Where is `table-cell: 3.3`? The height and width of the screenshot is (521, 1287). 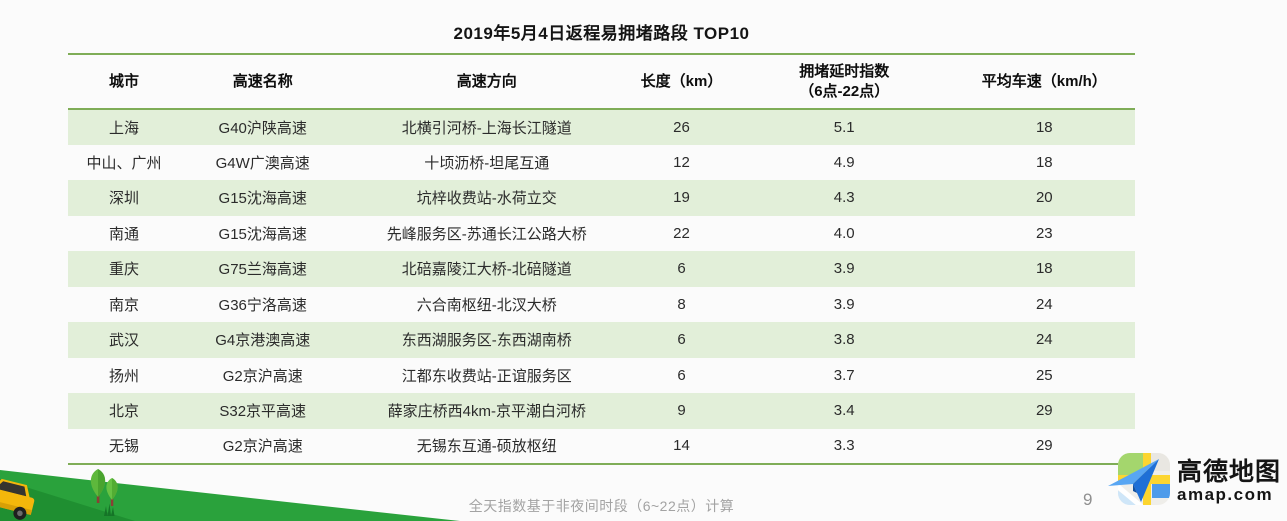
table-cell: 3.3 is located at coordinates (844, 446).